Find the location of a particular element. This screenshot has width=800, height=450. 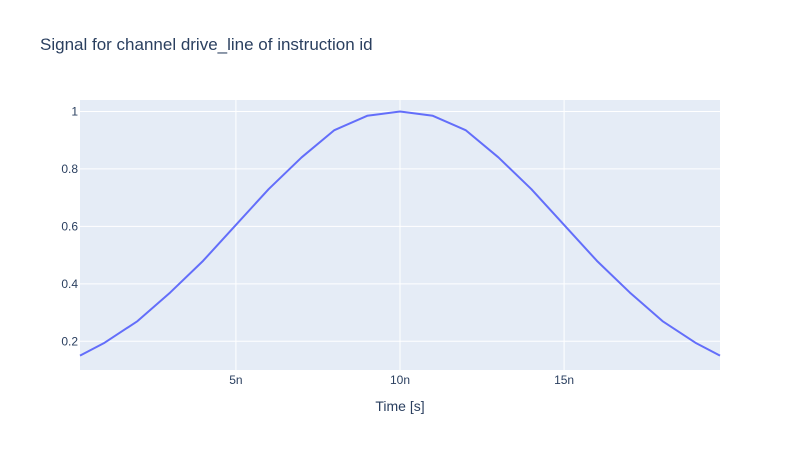

x-axis-title: Time [s] is located at coordinates (399, 406).